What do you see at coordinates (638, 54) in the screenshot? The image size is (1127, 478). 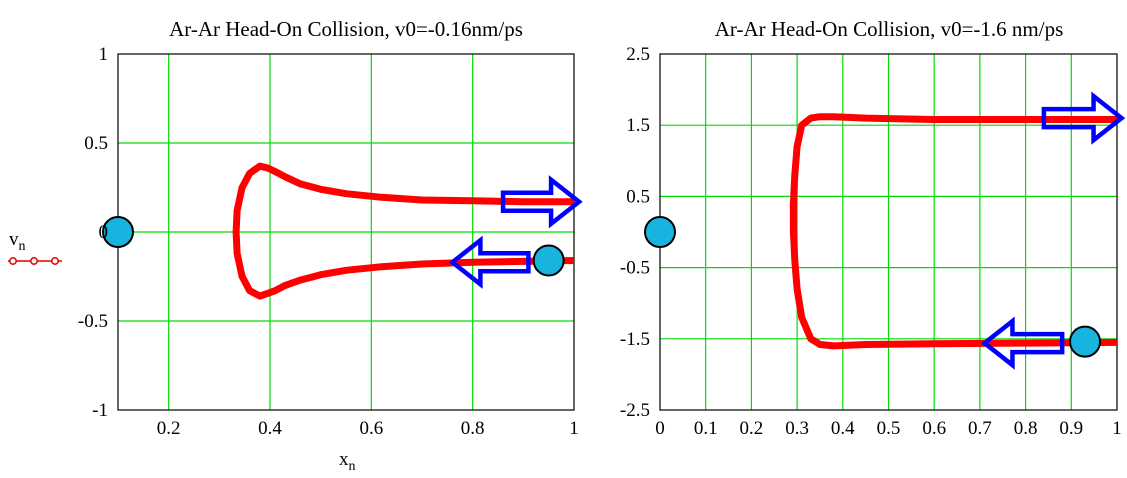 I see `right-y-tick-label-5: 2.5` at bounding box center [638, 54].